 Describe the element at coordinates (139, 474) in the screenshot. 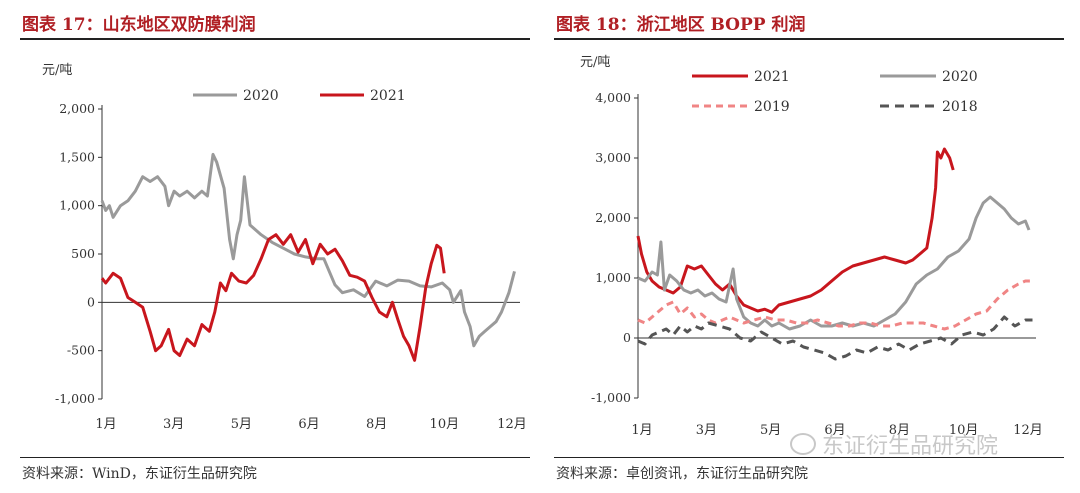

I see `source-note: 资料来源：WinD，东证衍生品研究院` at that location.